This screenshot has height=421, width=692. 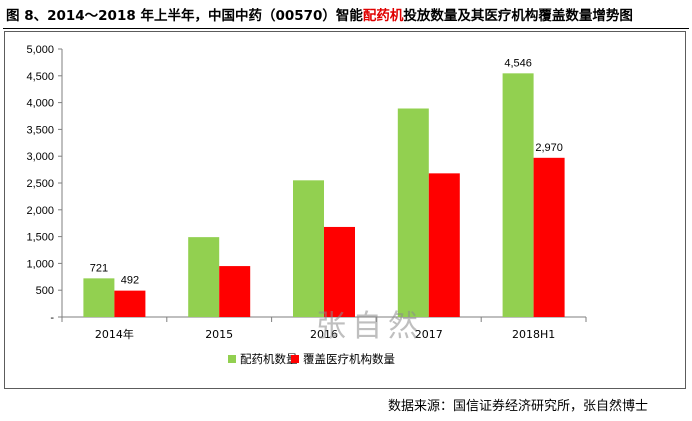 I want to click on x-tick-label: 2018H1, so click(x=533, y=334).